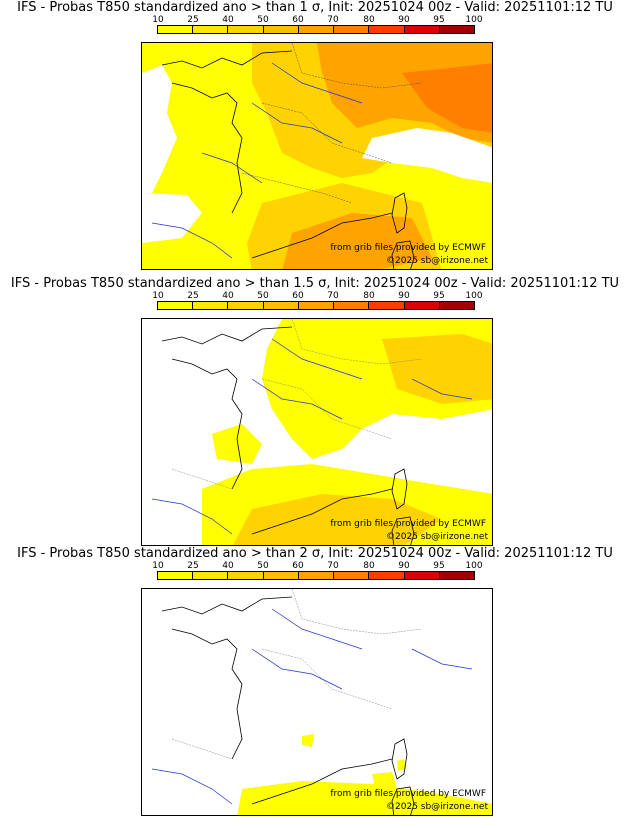 Image resolution: width=630 pixels, height=828 pixels. I want to click on prob-zone-25-south, so click(337, 519).